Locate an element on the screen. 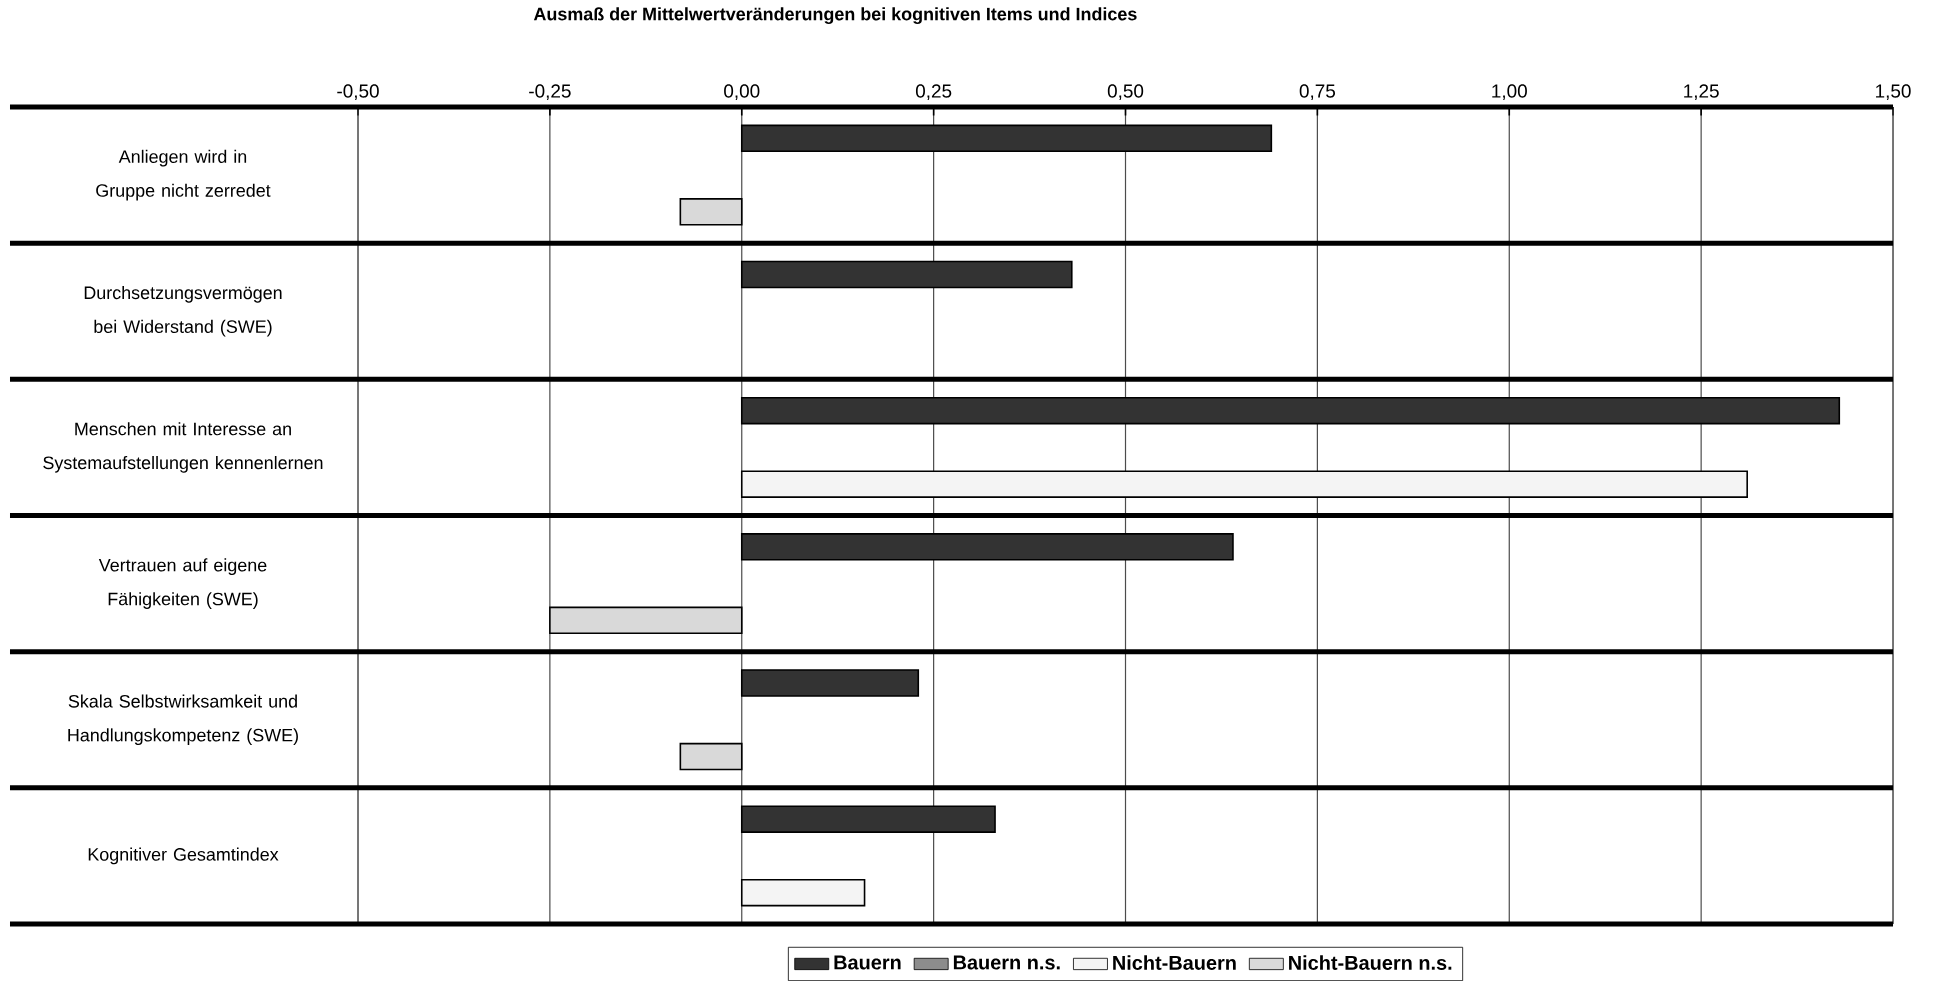 The width and height of the screenshot is (1941, 981). y-tick-label: Vertrauen auf eigene Fähigkeiten (SWE) is located at coordinates (182, 583).